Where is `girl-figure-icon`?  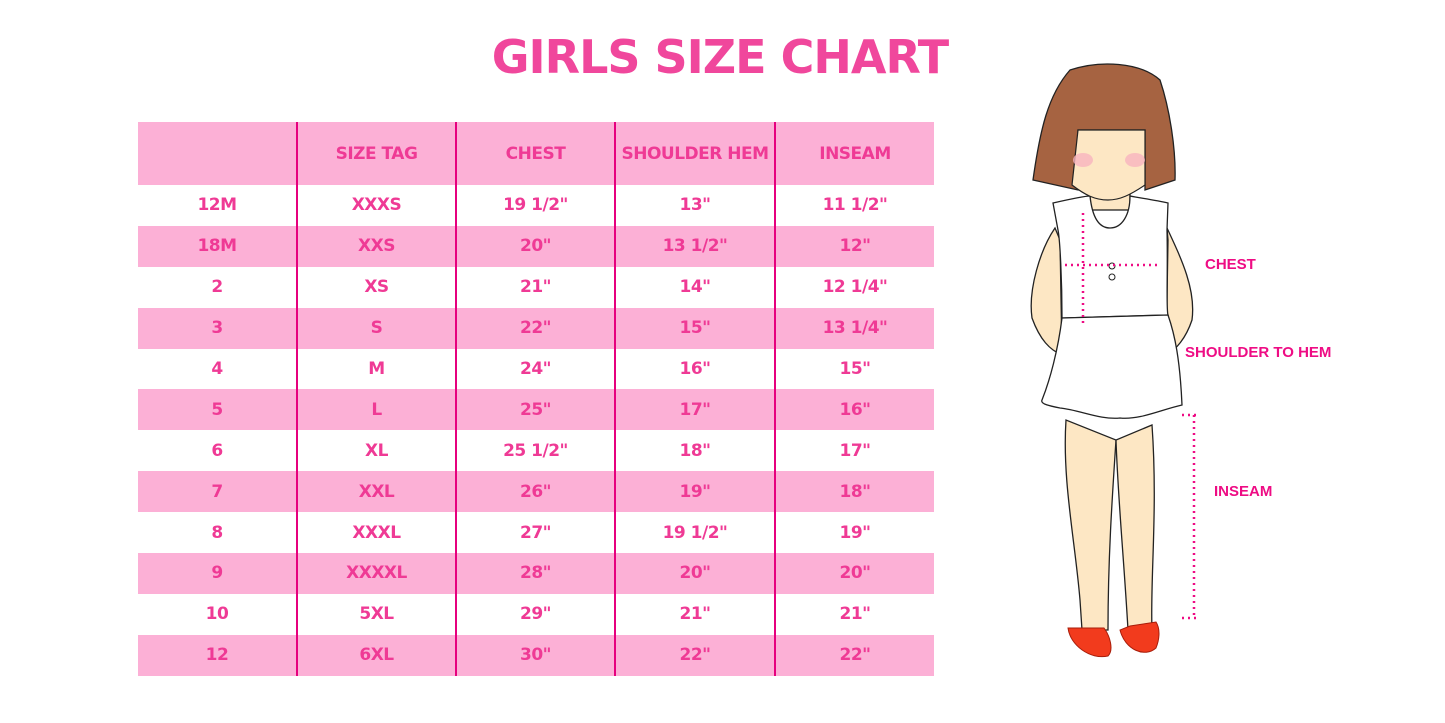 girl-figure-icon is located at coordinates (1115, 360).